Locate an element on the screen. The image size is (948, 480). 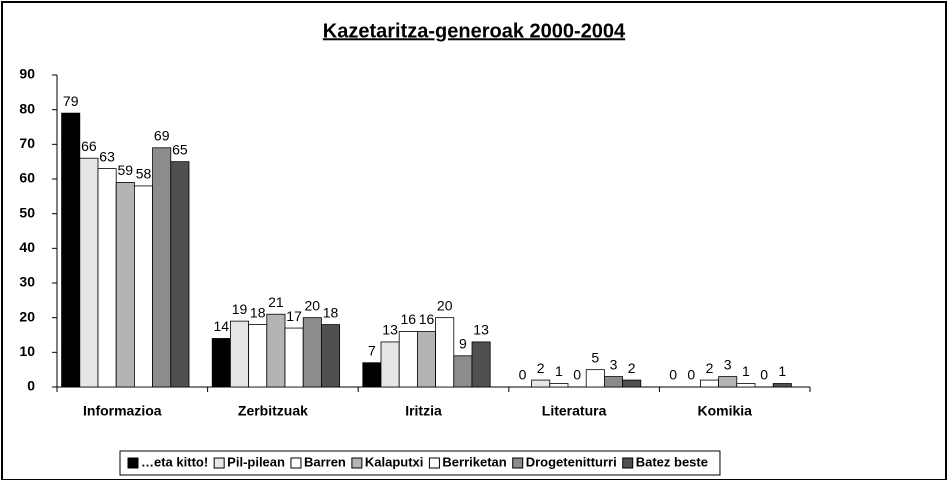
value-label: 17 is located at coordinates (294, 316).